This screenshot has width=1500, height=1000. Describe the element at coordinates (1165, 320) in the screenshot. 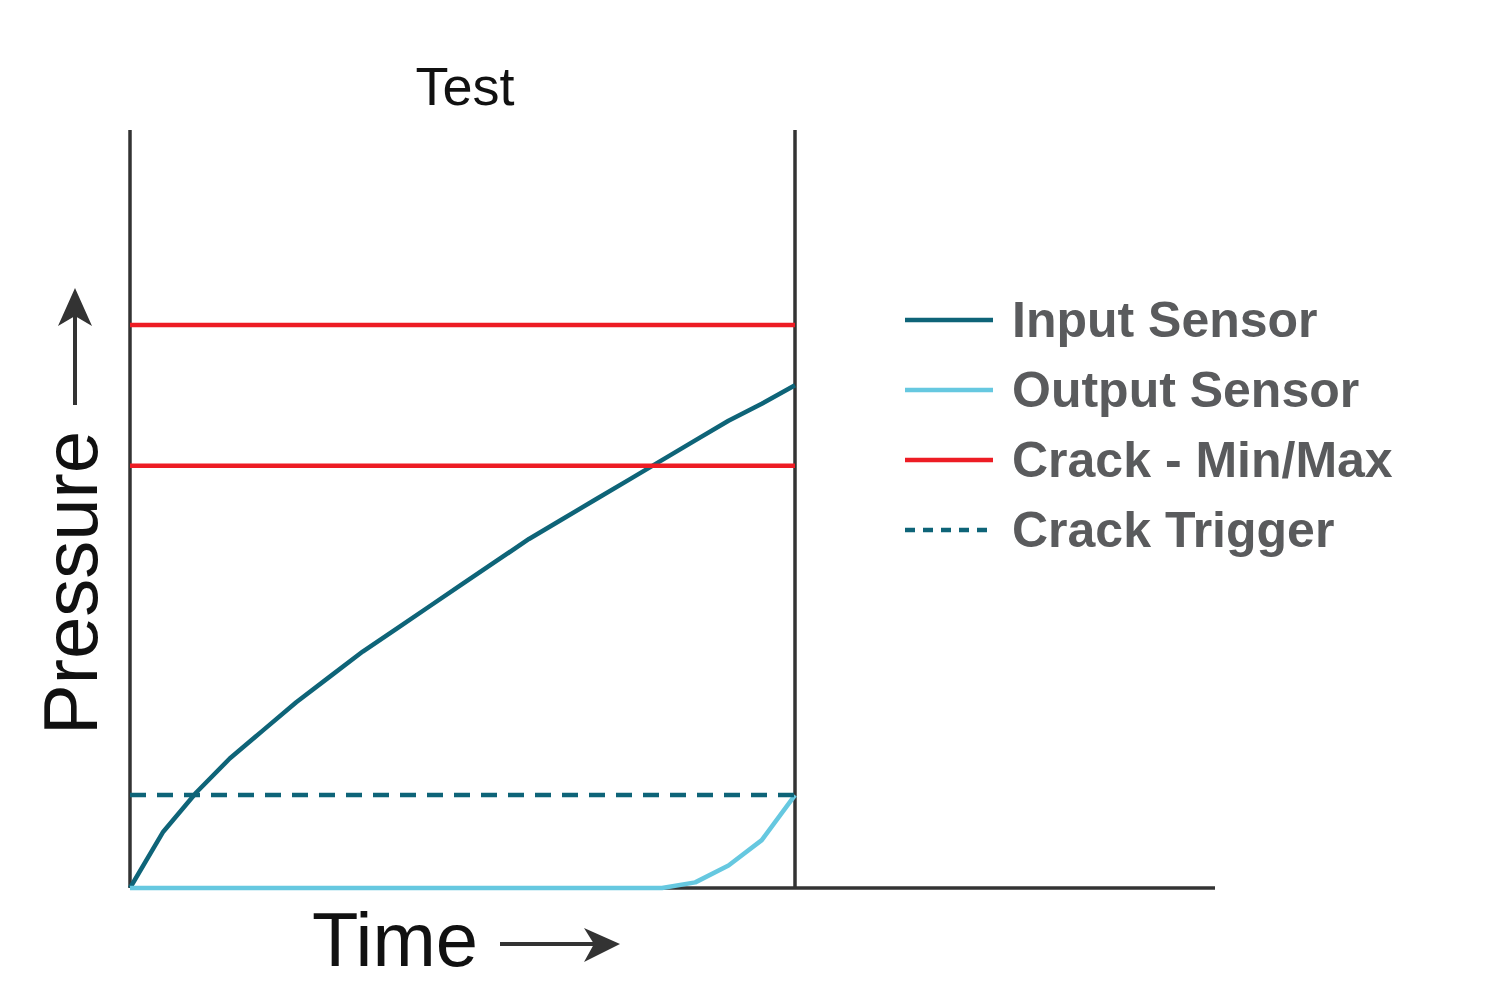

I see `legend-label: Input Sensor` at that location.